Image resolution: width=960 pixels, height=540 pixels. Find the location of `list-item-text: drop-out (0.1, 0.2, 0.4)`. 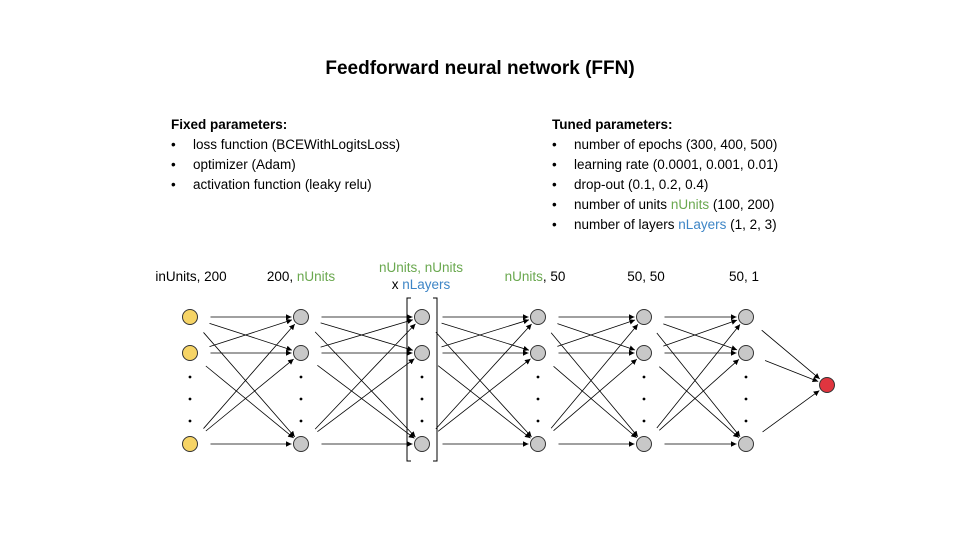

list-item-text: drop-out (0.1, 0.2, 0.4) is located at coordinates (641, 184).